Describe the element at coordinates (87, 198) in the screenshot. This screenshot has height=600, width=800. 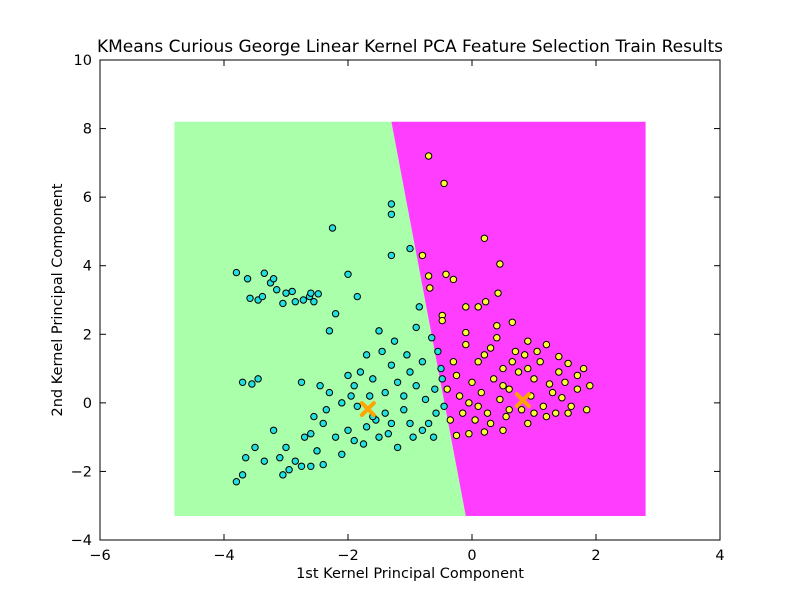
I see `y-tick-label: 6` at that location.